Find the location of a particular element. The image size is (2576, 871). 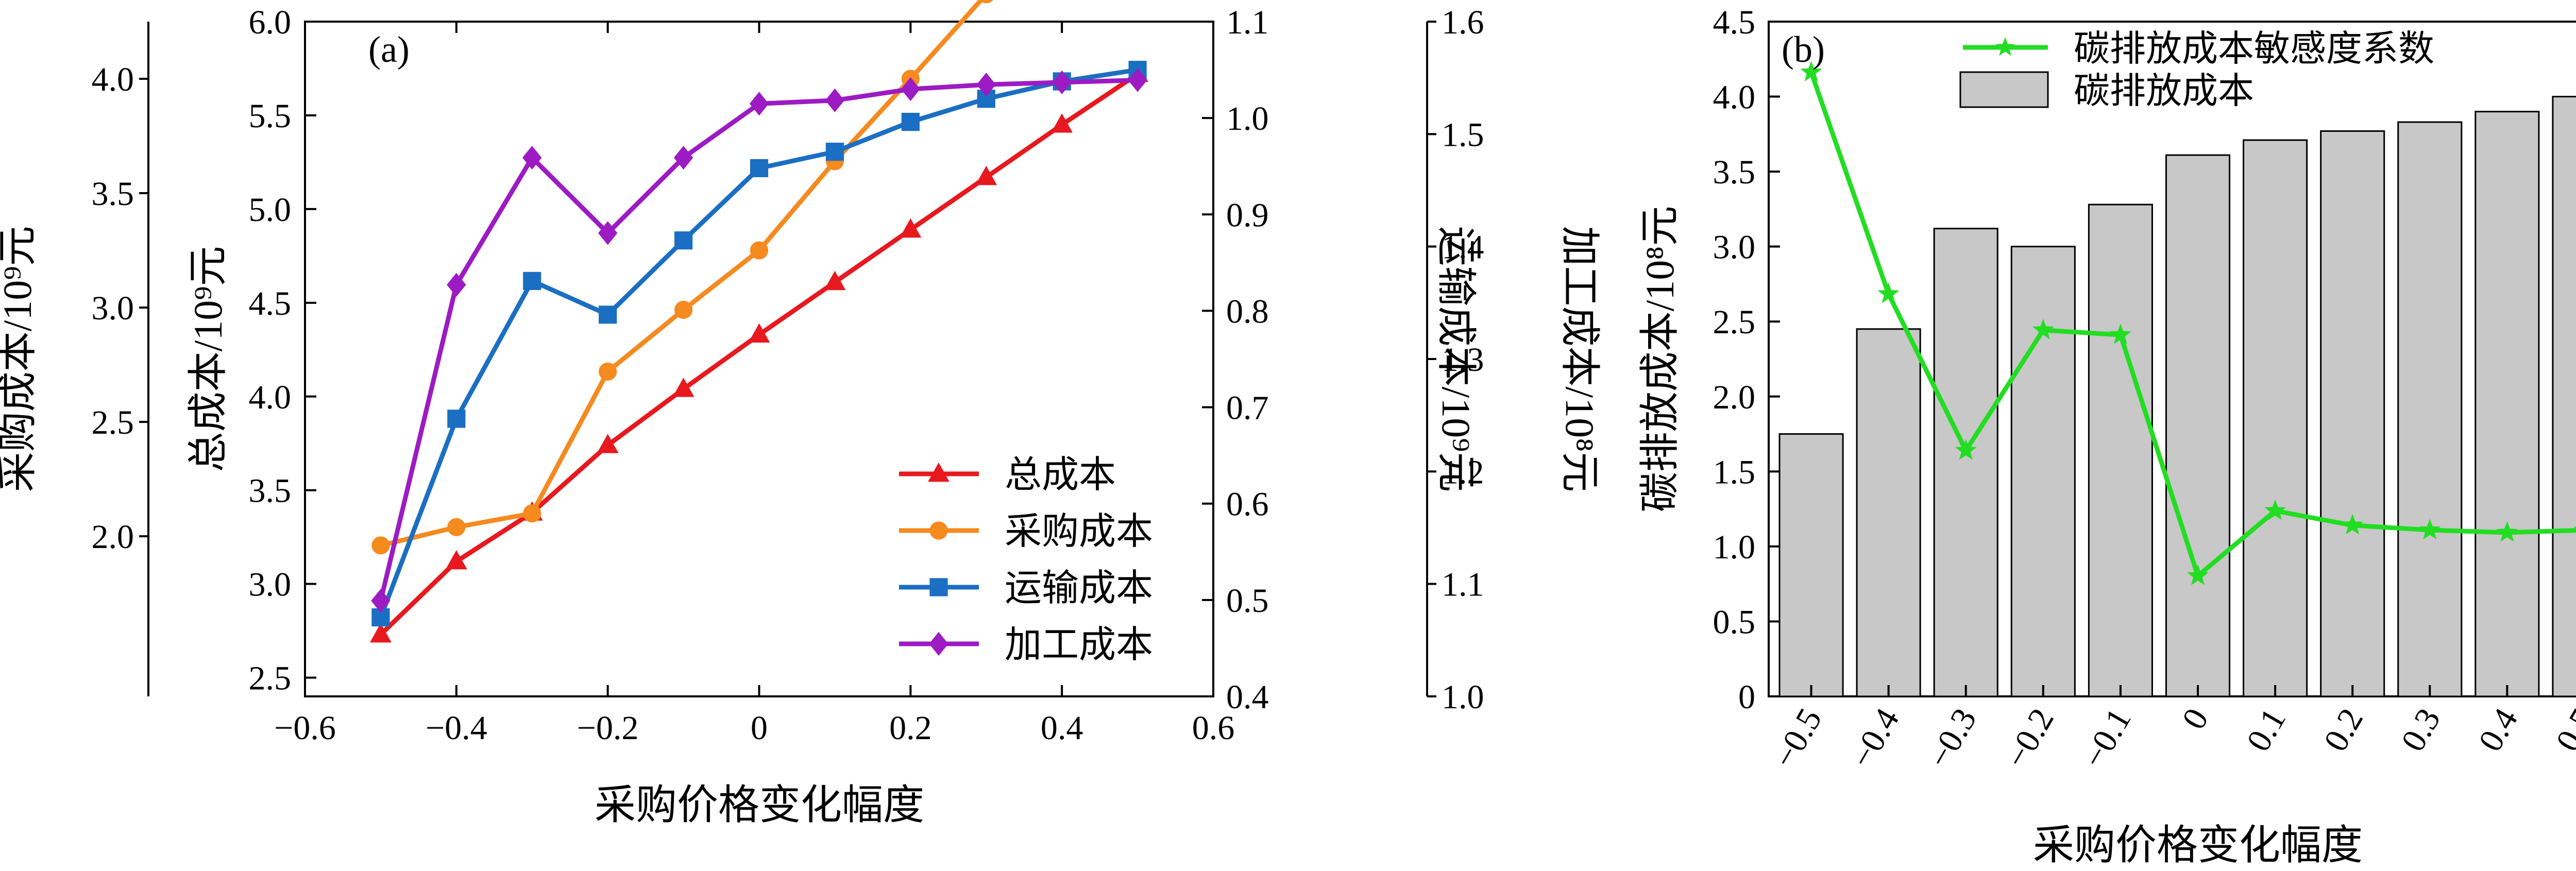

panel-a-purchase-tick-label: 3.5 is located at coordinates (113, 194).